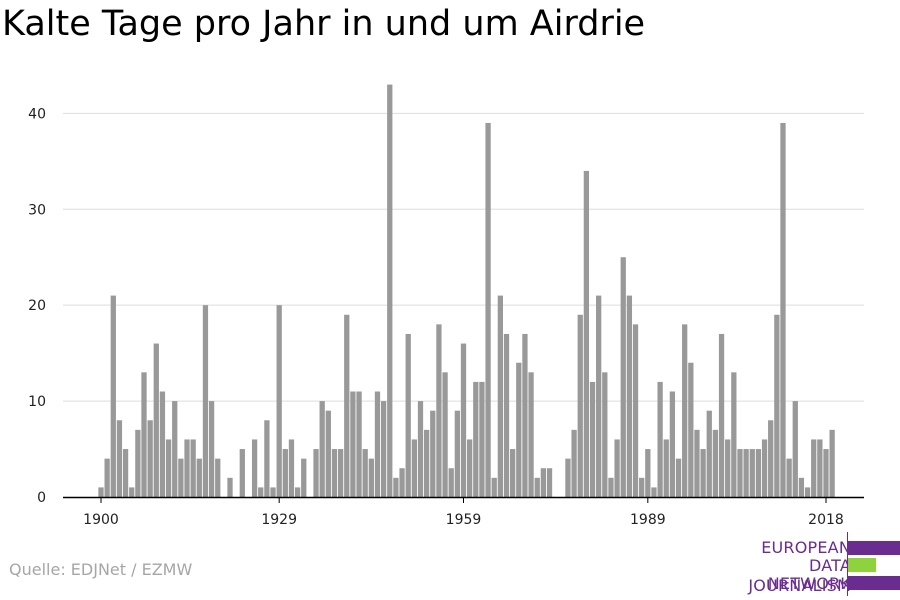 The width and height of the screenshot is (900, 600). What do you see at coordinates (377, 444) in the screenshot?
I see `bar-1945` at bounding box center [377, 444].